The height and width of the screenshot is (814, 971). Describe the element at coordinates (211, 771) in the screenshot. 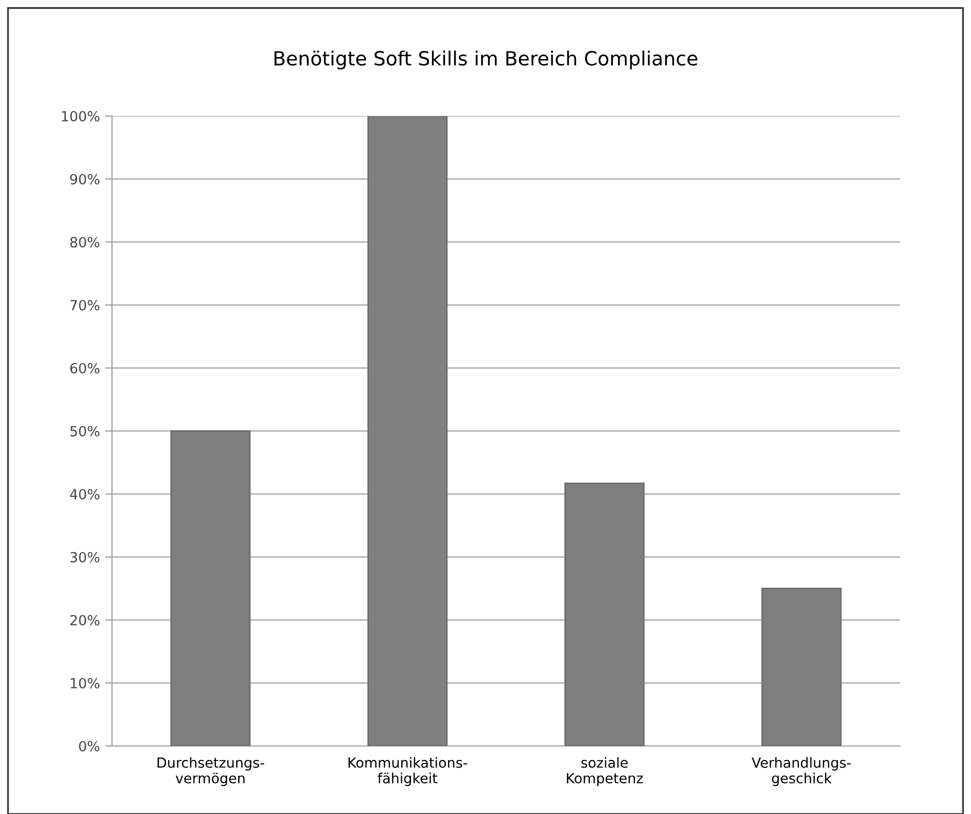

I see `x-tick-label: Durchsetzungs- vermögen` at that location.